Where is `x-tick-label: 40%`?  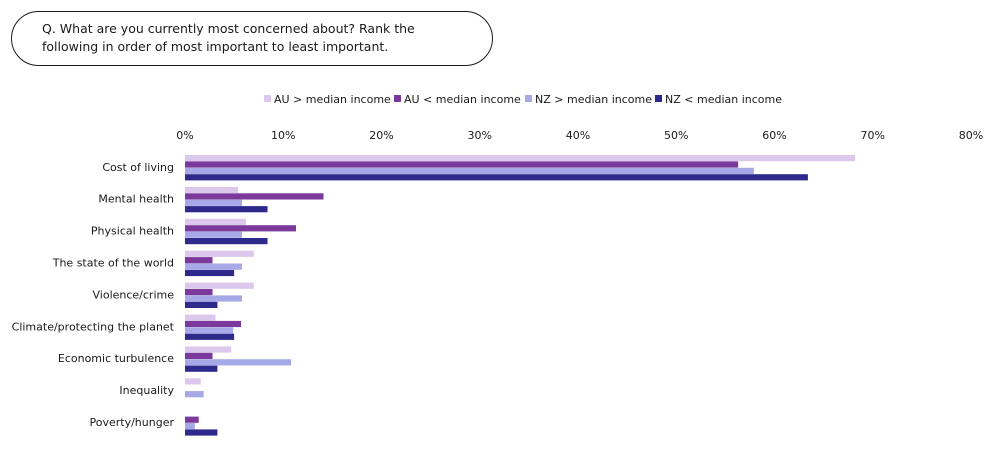 x-tick-label: 40% is located at coordinates (578, 135).